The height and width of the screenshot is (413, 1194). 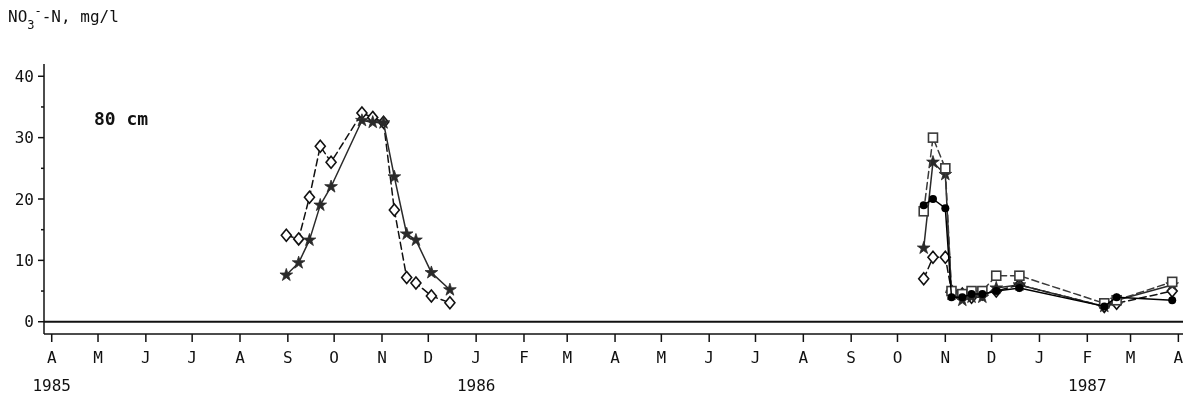 I want to click on x-tick-label: J 1986, so click(x=476, y=371).